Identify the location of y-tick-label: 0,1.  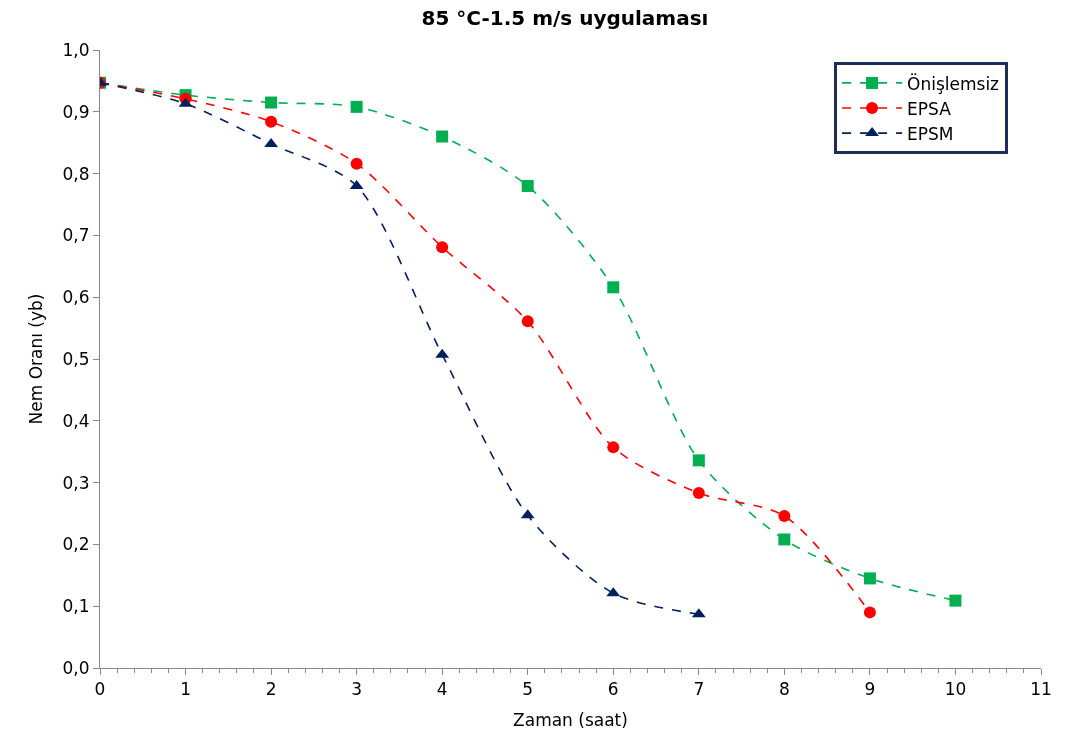
(76, 606).